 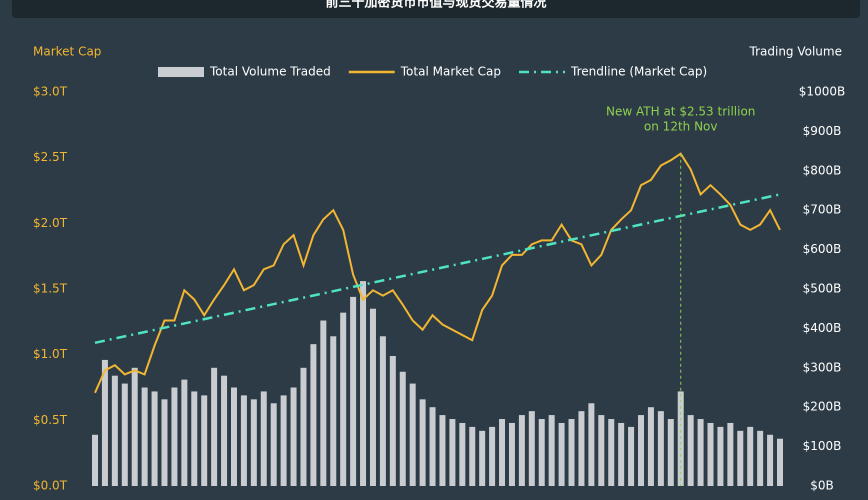 I want to click on chart-title: 前三十加密货币市值与现货交易量情况, so click(x=435, y=5).